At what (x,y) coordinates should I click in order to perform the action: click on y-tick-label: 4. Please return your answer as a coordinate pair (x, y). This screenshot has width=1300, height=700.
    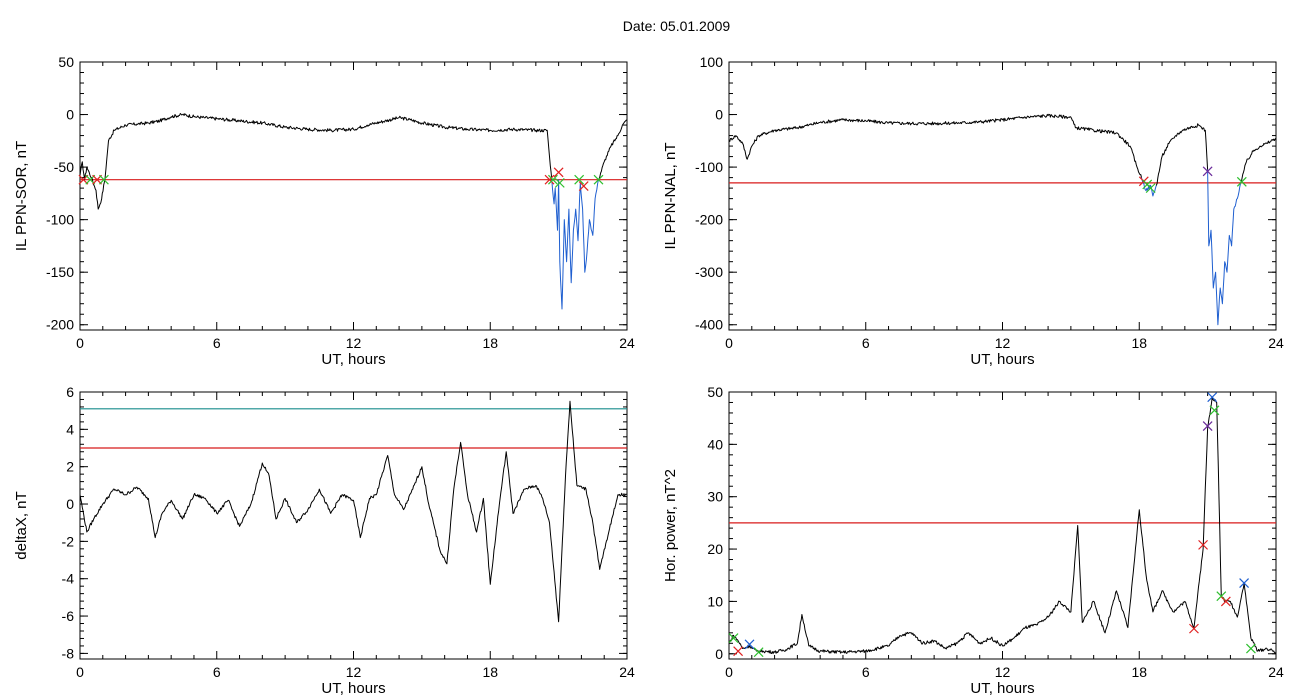
    Looking at the image, I should click on (70, 429).